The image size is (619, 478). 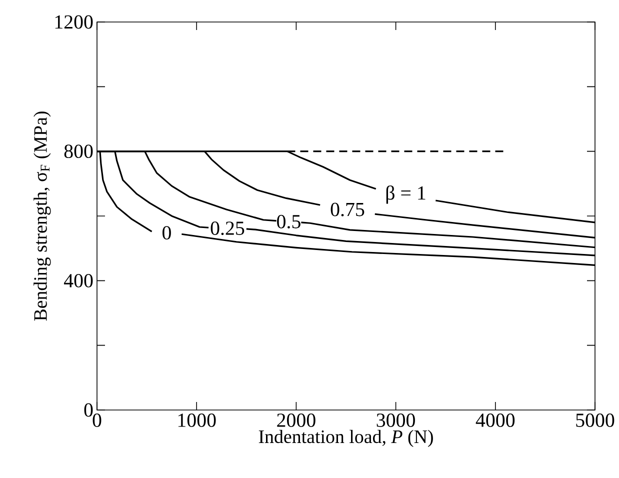 I want to click on x-tick-label: 5000, so click(x=595, y=420).